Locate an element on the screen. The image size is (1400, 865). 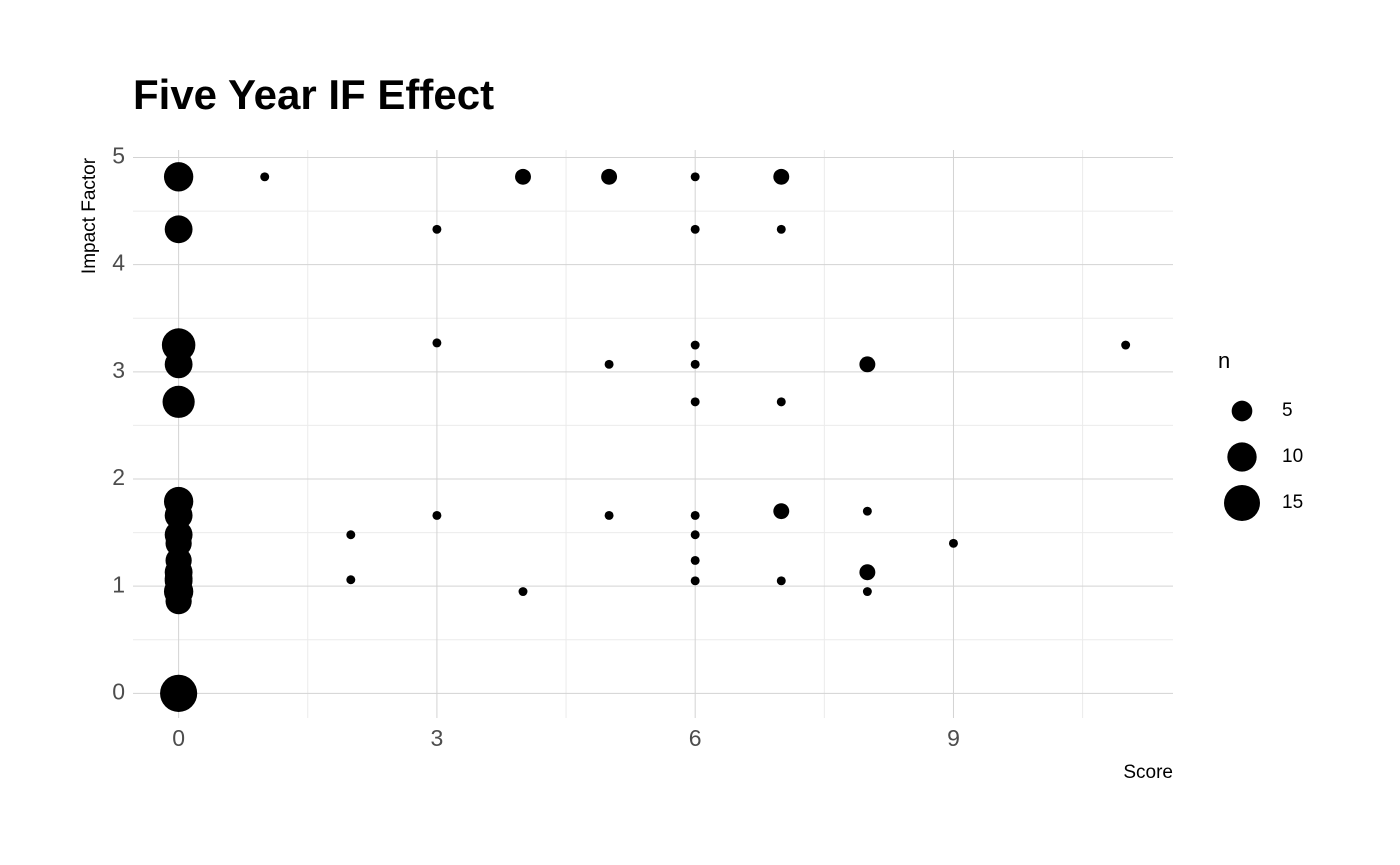
x-tick-label: 0 is located at coordinates (178, 738).